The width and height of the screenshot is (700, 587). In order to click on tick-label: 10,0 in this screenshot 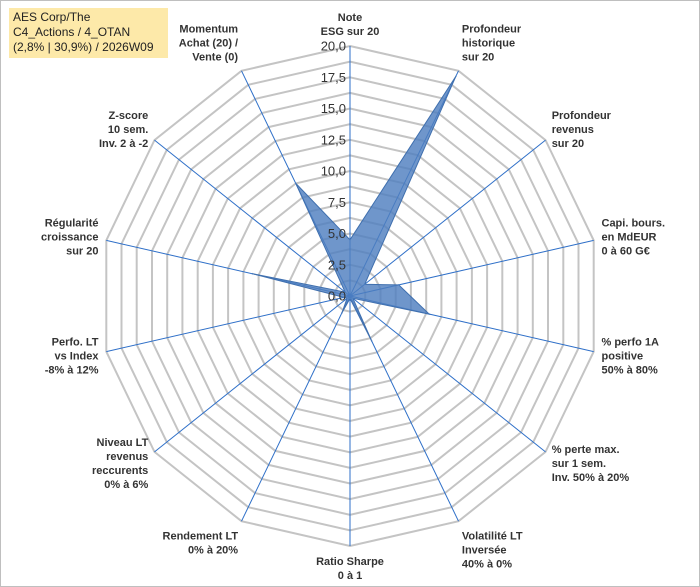, I will do `click(333, 171)`.